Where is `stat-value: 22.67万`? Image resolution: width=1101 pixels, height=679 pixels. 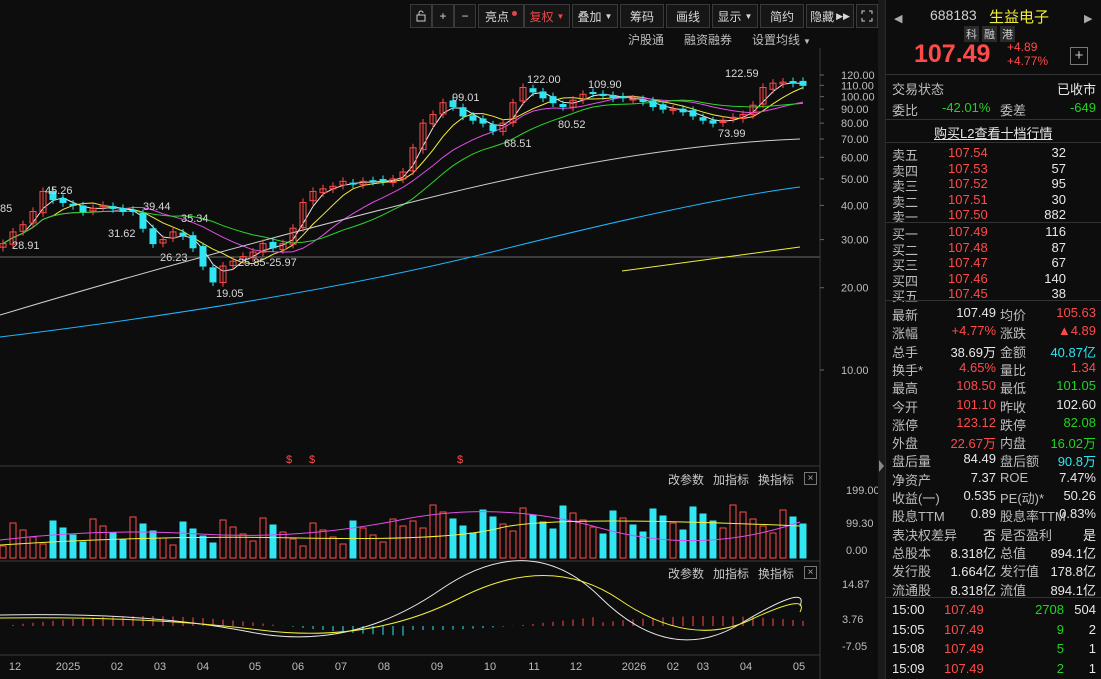
stat-value: 22.67万 is located at coordinates (973, 444).